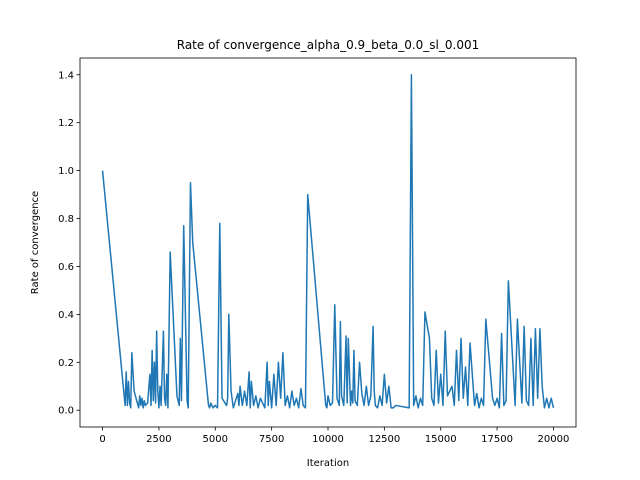  Describe the element at coordinates (66, 75) in the screenshot. I see `y-tick-label: 1.4` at that location.